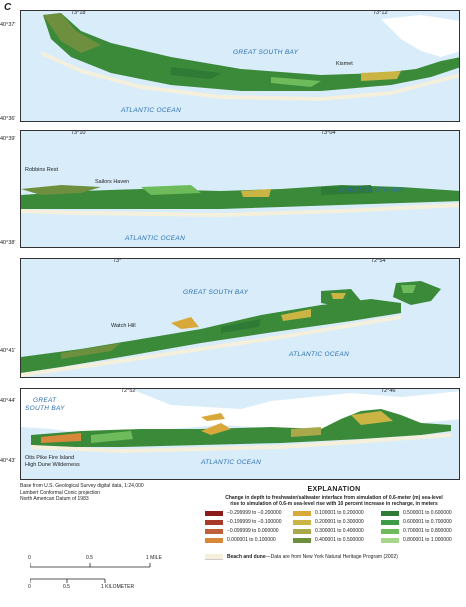  What do you see at coordinates (8, 139) in the screenshot?
I see `latitude-label: 40°39'` at bounding box center [8, 139].